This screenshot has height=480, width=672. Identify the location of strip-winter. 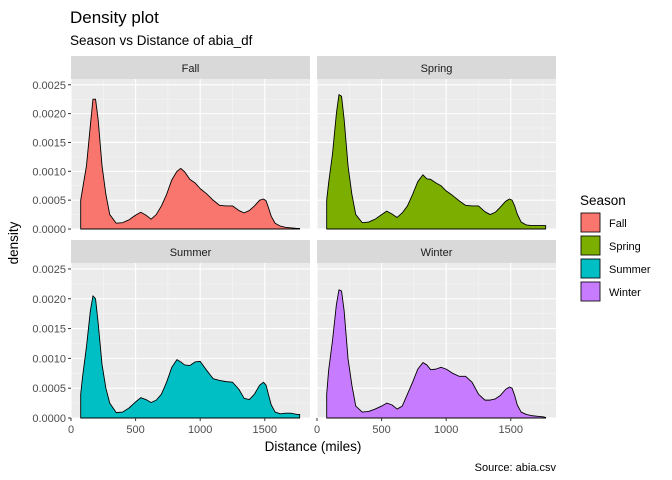
(436, 251).